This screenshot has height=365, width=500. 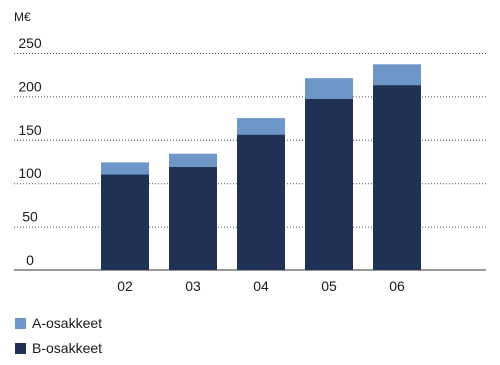 I want to click on x-tick-label: 06, so click(x=397, y=286).